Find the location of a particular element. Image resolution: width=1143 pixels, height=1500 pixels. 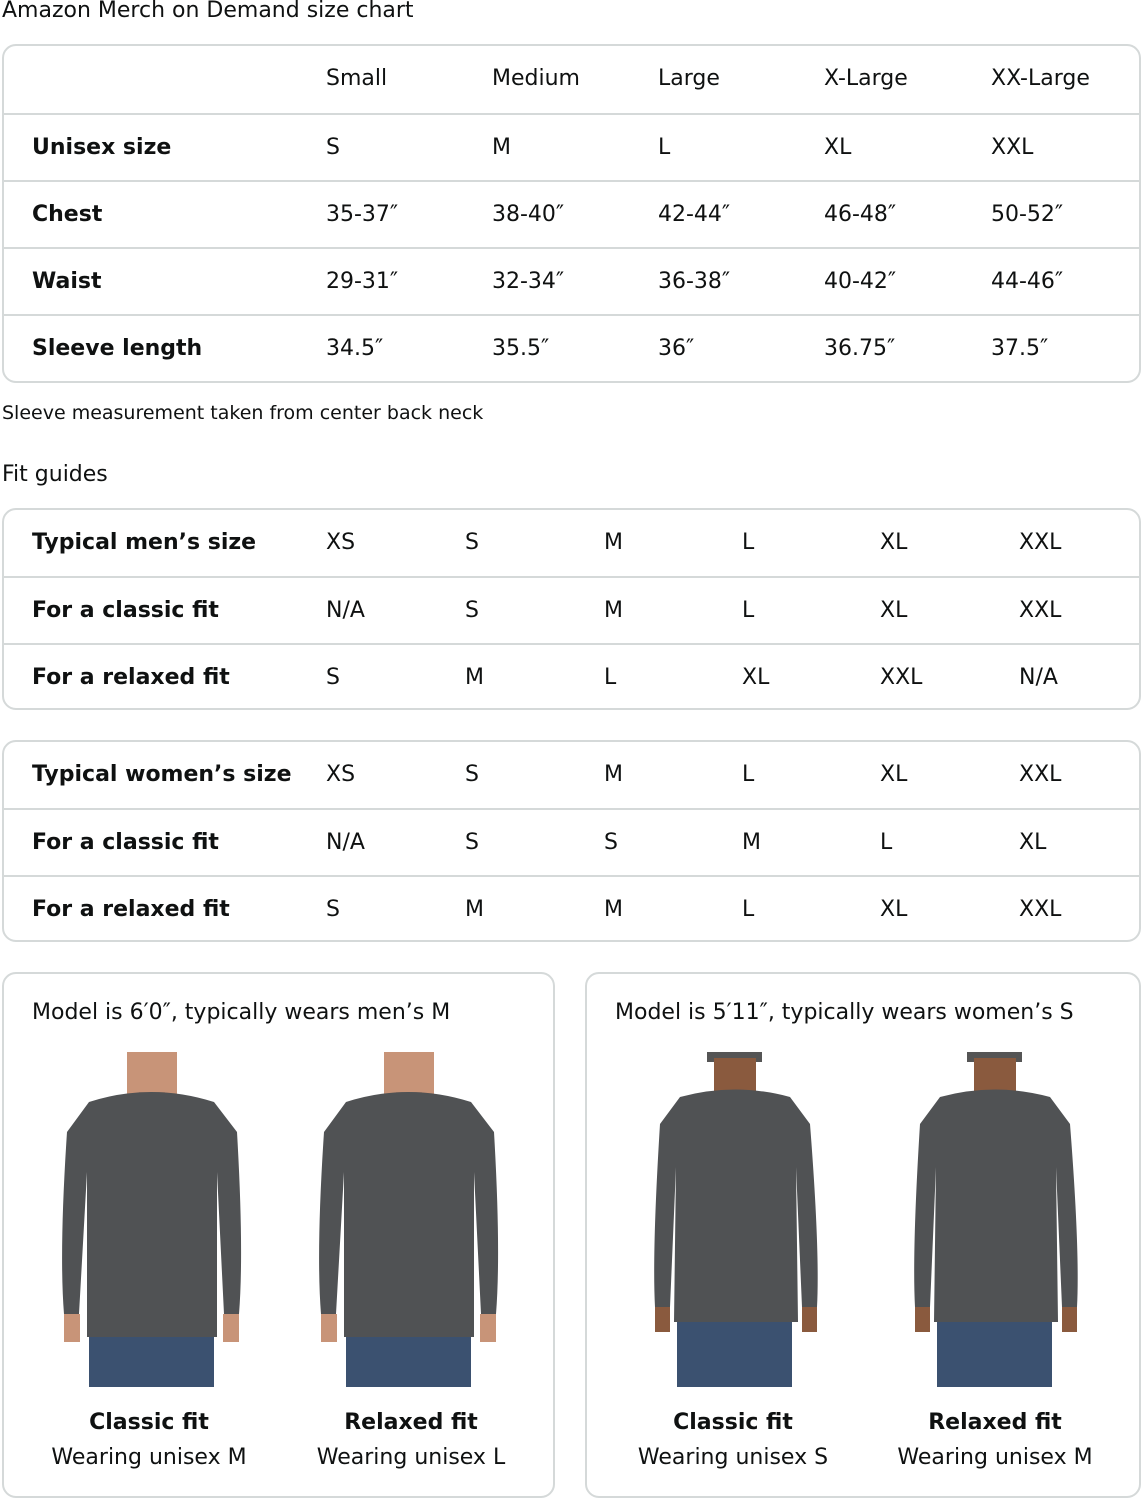

table-row: Waist 29-31″ 32-34″ 36-38″ 40-42″ 44-46″ is located at coordinates (571, 281).